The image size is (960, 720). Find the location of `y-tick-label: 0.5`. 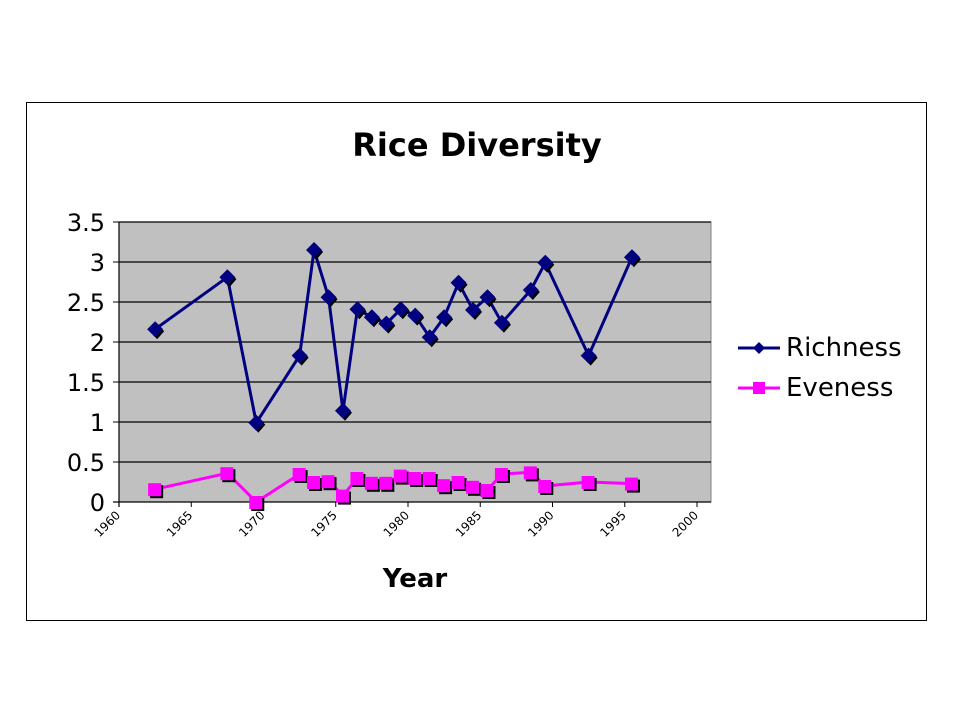

y-tick-label: 0.5 is located at coordinates (86, 463).